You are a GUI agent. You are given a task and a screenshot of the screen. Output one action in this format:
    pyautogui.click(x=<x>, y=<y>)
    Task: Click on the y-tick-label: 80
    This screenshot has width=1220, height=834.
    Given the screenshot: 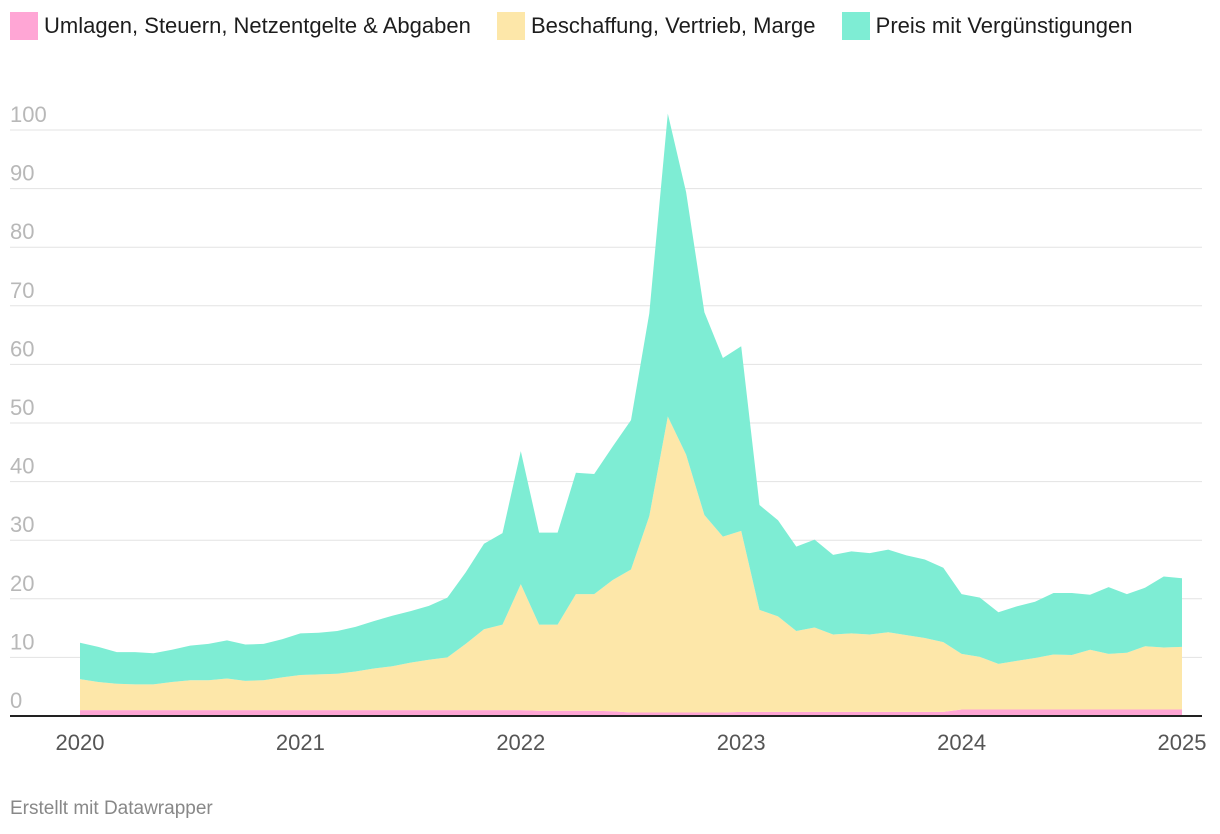 What is the action you would take?
    pyautogui.click(x=22, y=231)
    